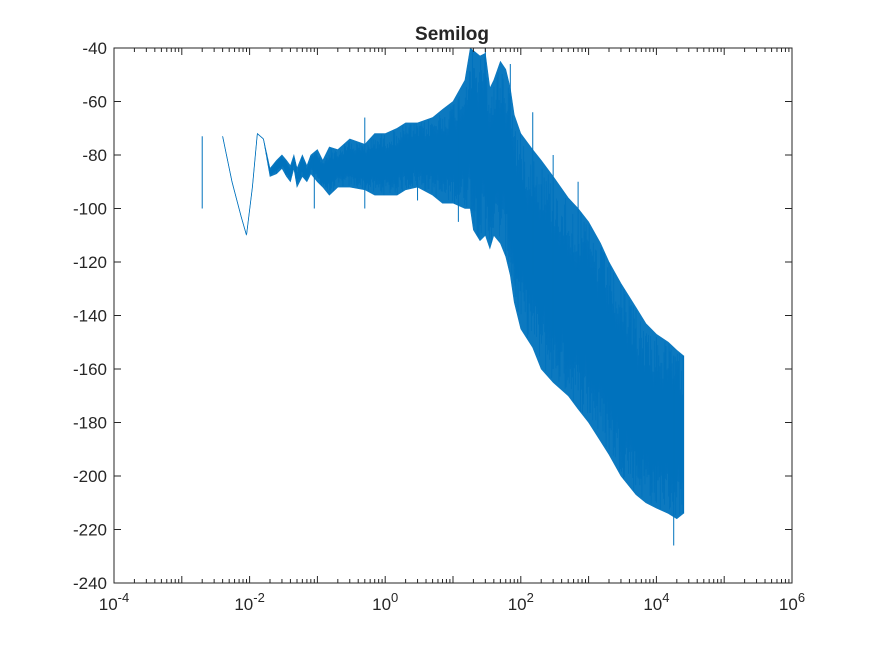  I want to click on y-tick-label: -220, so click(90, 530).